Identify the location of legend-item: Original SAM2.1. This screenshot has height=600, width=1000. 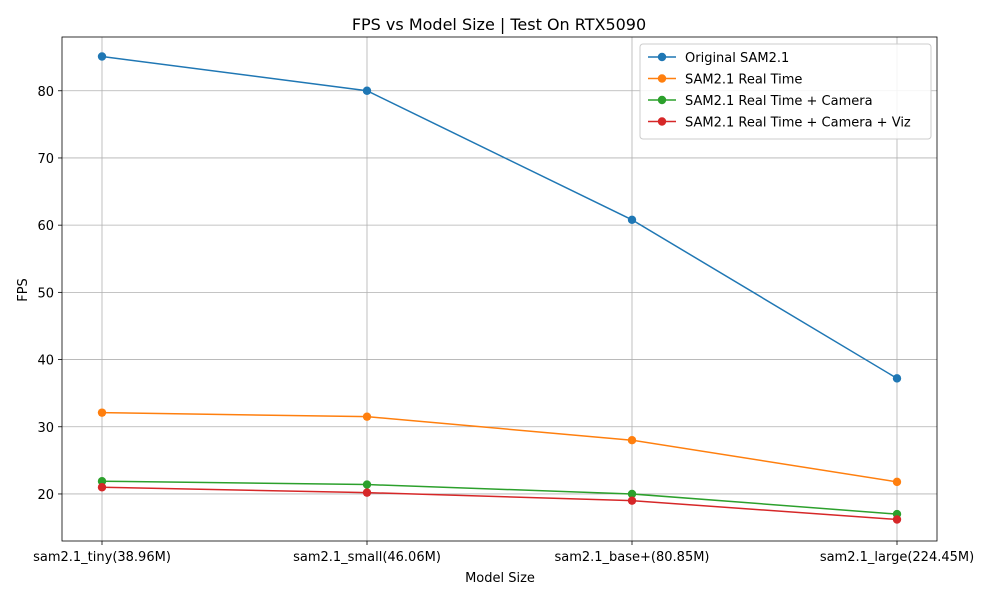
(718, 58).